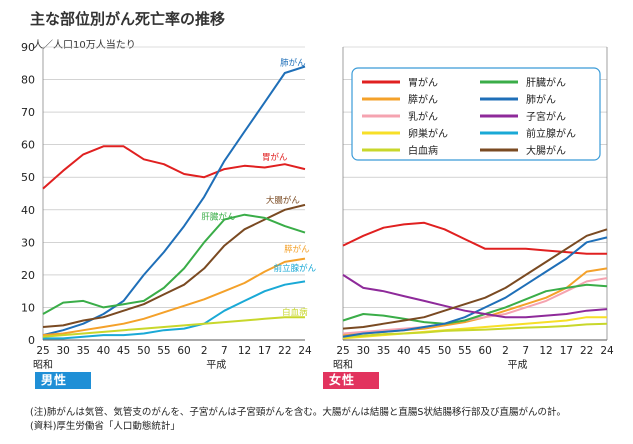 This screenshot has width=633, height=444. What do you see at coordinates (128, 19) in the screenshot?
I see `chart-title: 主な部位別がん死亡率の推移` at bounding box center [128, 19].